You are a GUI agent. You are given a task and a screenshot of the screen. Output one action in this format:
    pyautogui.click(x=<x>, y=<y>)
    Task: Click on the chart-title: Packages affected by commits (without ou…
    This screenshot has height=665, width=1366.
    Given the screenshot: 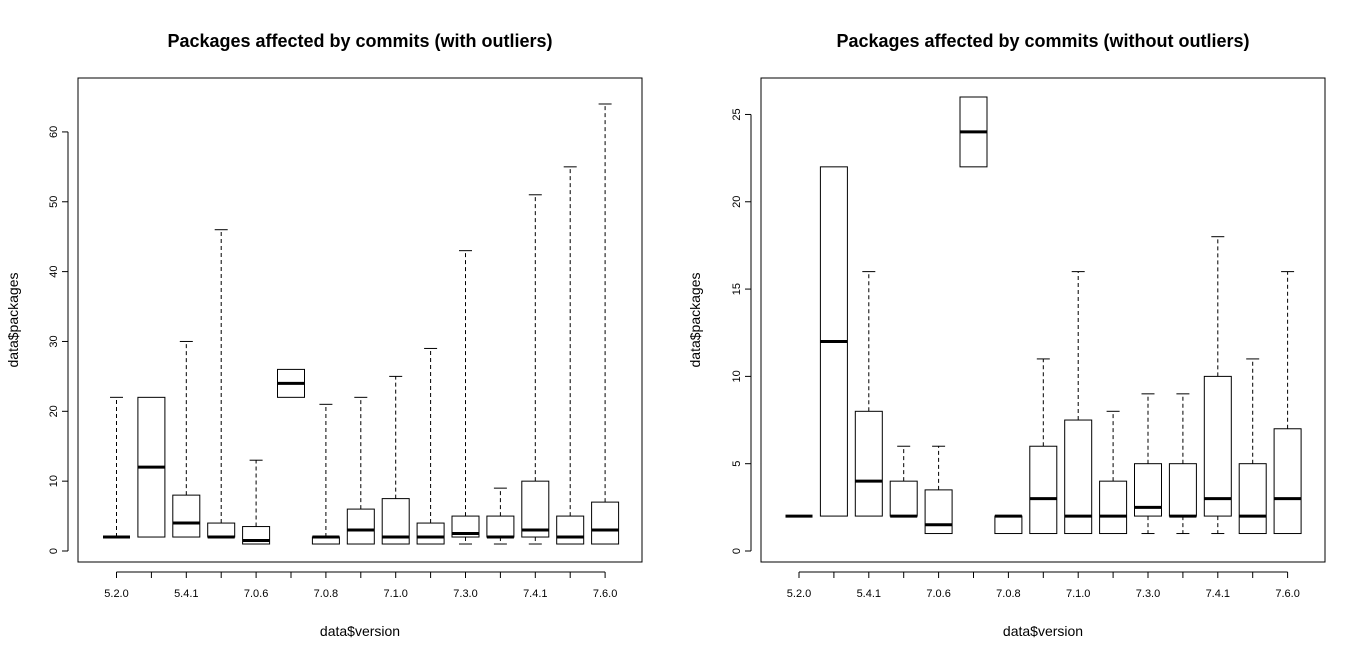 What is the action you would take?
    pyautogui.click(x=1042, y=41)
    